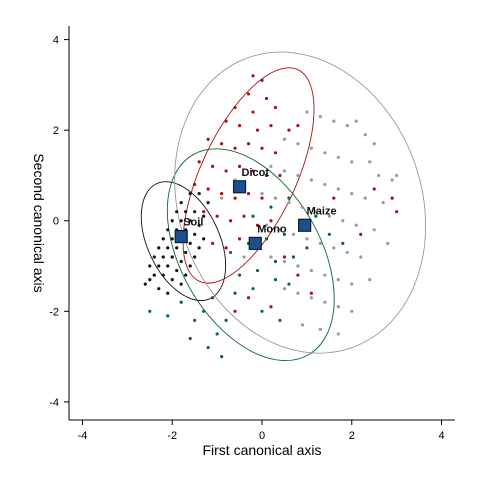  Describe the element at coordinates (441, 436) in the screenshot. I see `x-tick-label: 4` at that location.